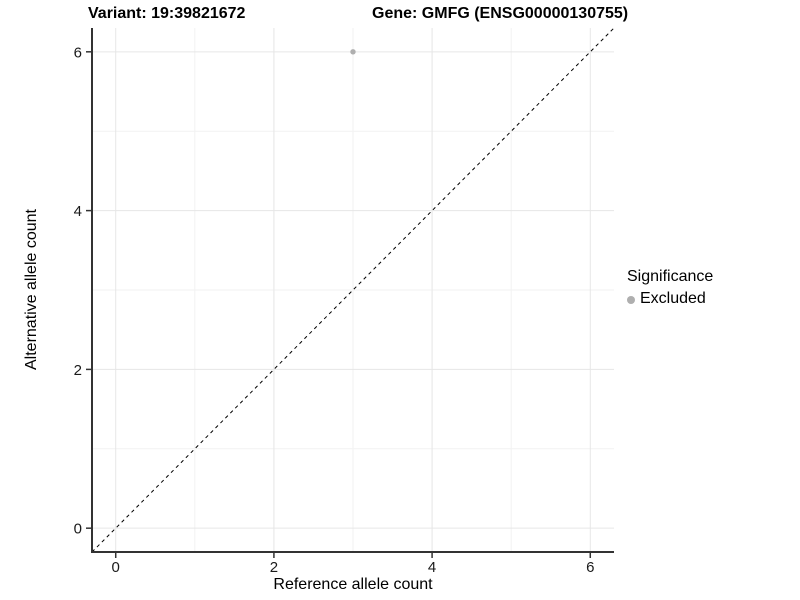 The height and width of the screenshot is (600, 800). I want to click on plot-title-variant: Variant: 19:39821672, so click(167, 13).